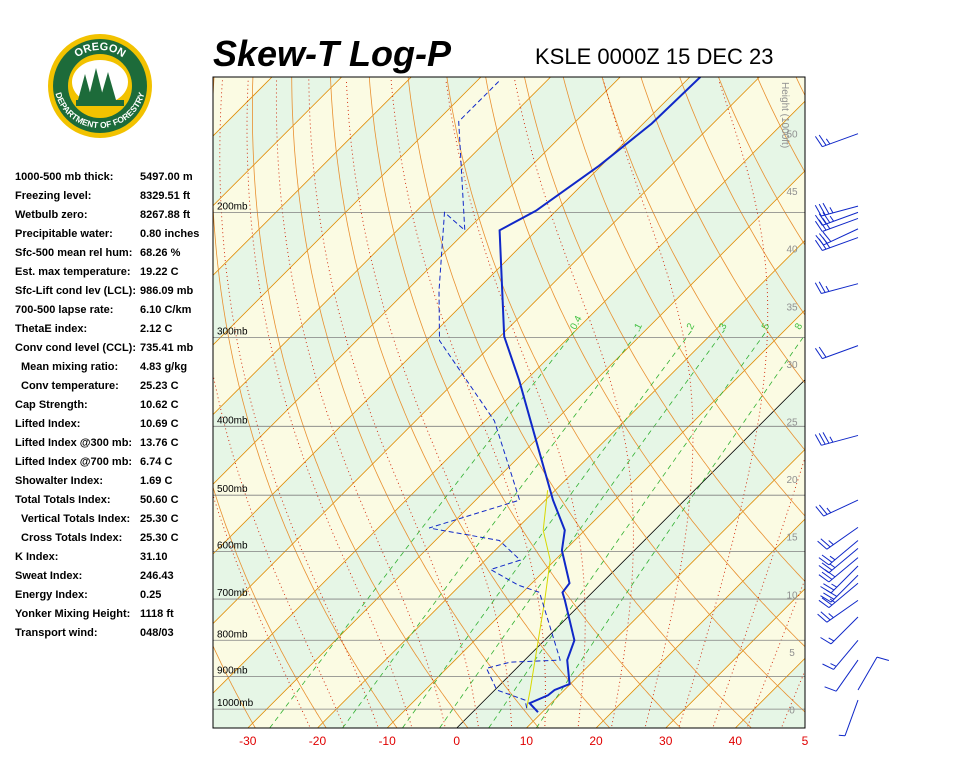 This screenshot has width=960, height=768. Describe the element at coordinates (48, 576) in the screenshot. I see `stat-label: Sweat Index:` at that location.